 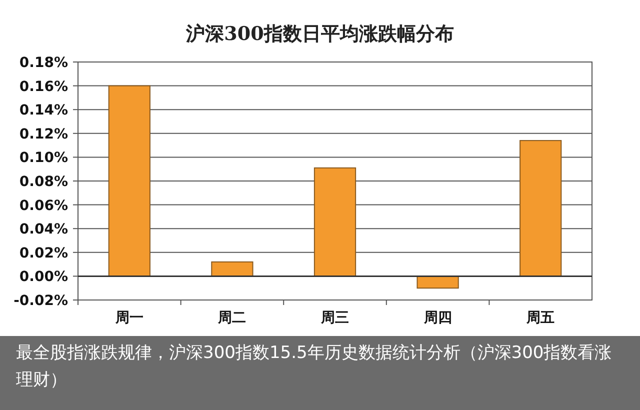 I want to click on y-tick-label: 0.12%, so click(x=43, y=134).